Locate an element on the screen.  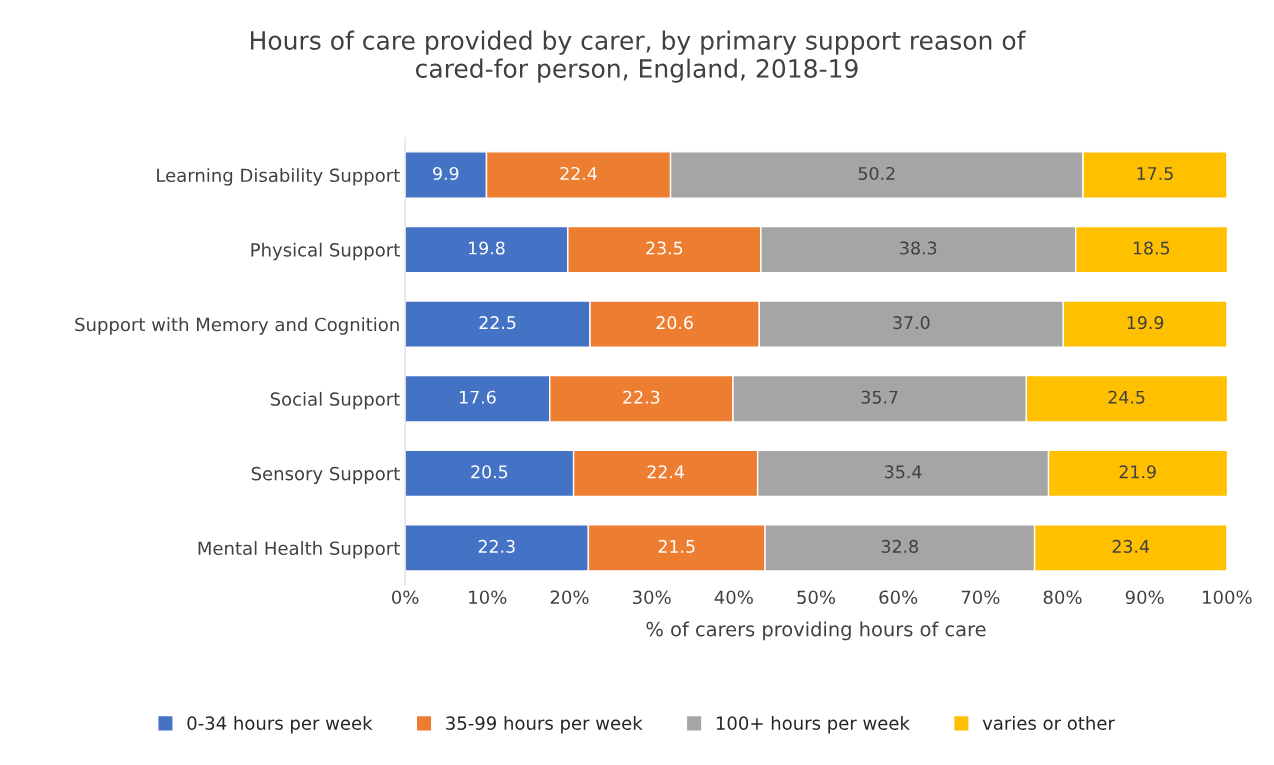
y-tick-label: Mental Health Support is located at coordinates (299, 550).